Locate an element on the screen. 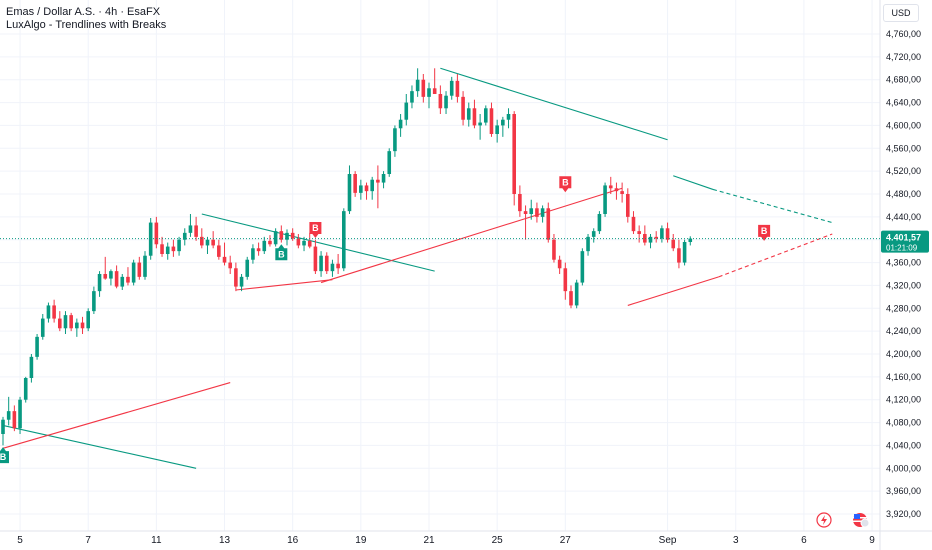 This screenshot has height=550, width=932. us-flag-icon is located at coordinates (861, 520).